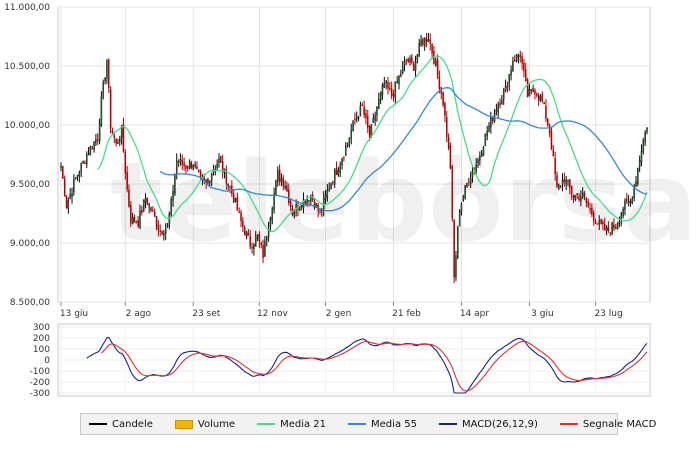  Describe the element at coordinates (204, 424) in the screenshot. I see `legend-item-volume: Volume` at that location.